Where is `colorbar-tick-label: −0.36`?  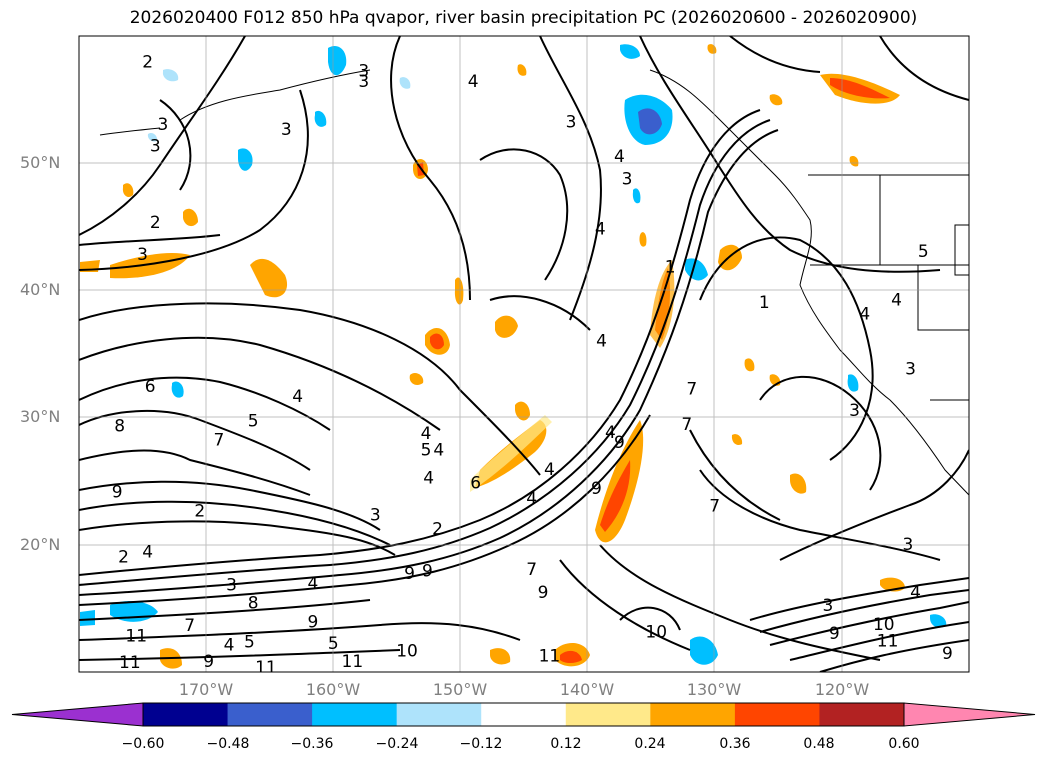
colorbar-tick-label: −0.36 is located at coordinates (312, 744).